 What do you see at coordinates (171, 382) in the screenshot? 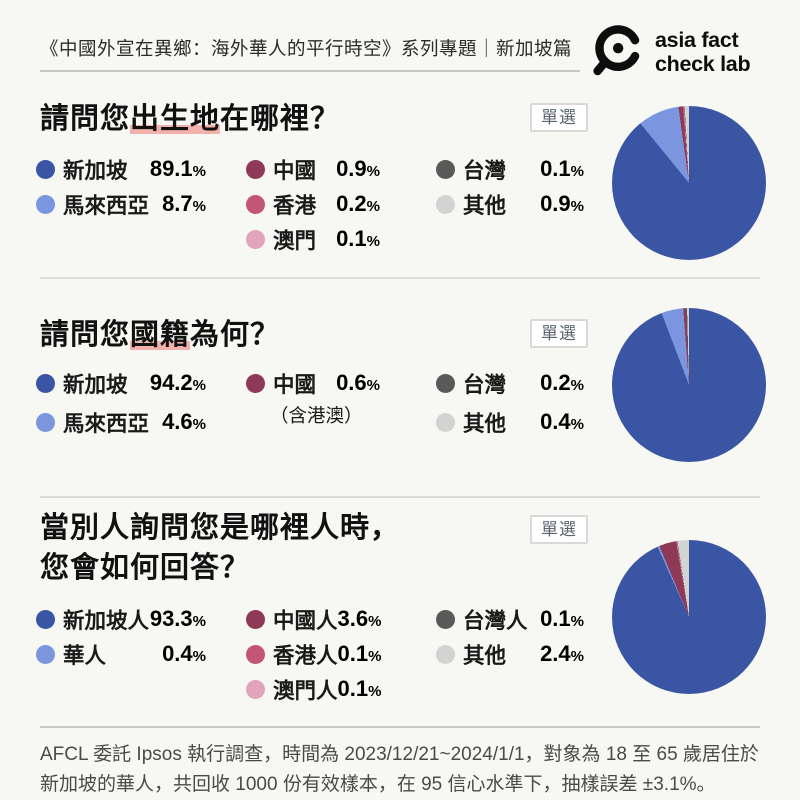
I see `legend-value-number: 94.2` at bounding box center [171, 382].